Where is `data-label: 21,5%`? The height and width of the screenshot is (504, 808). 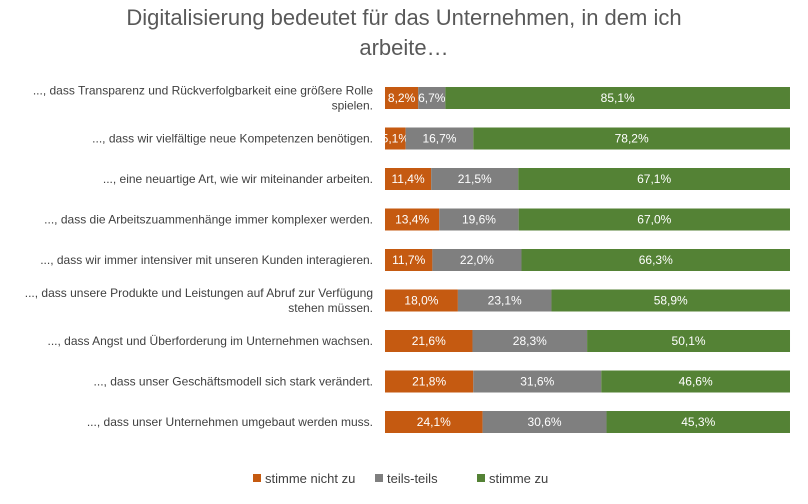 data-label: 21,5% is located at coordinates (475, 179).